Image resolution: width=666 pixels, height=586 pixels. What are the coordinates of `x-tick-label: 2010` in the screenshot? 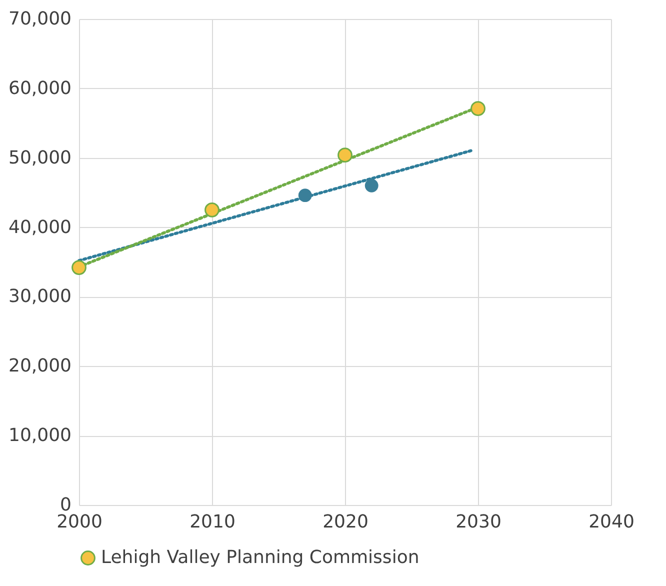 It's located at (213, 522).